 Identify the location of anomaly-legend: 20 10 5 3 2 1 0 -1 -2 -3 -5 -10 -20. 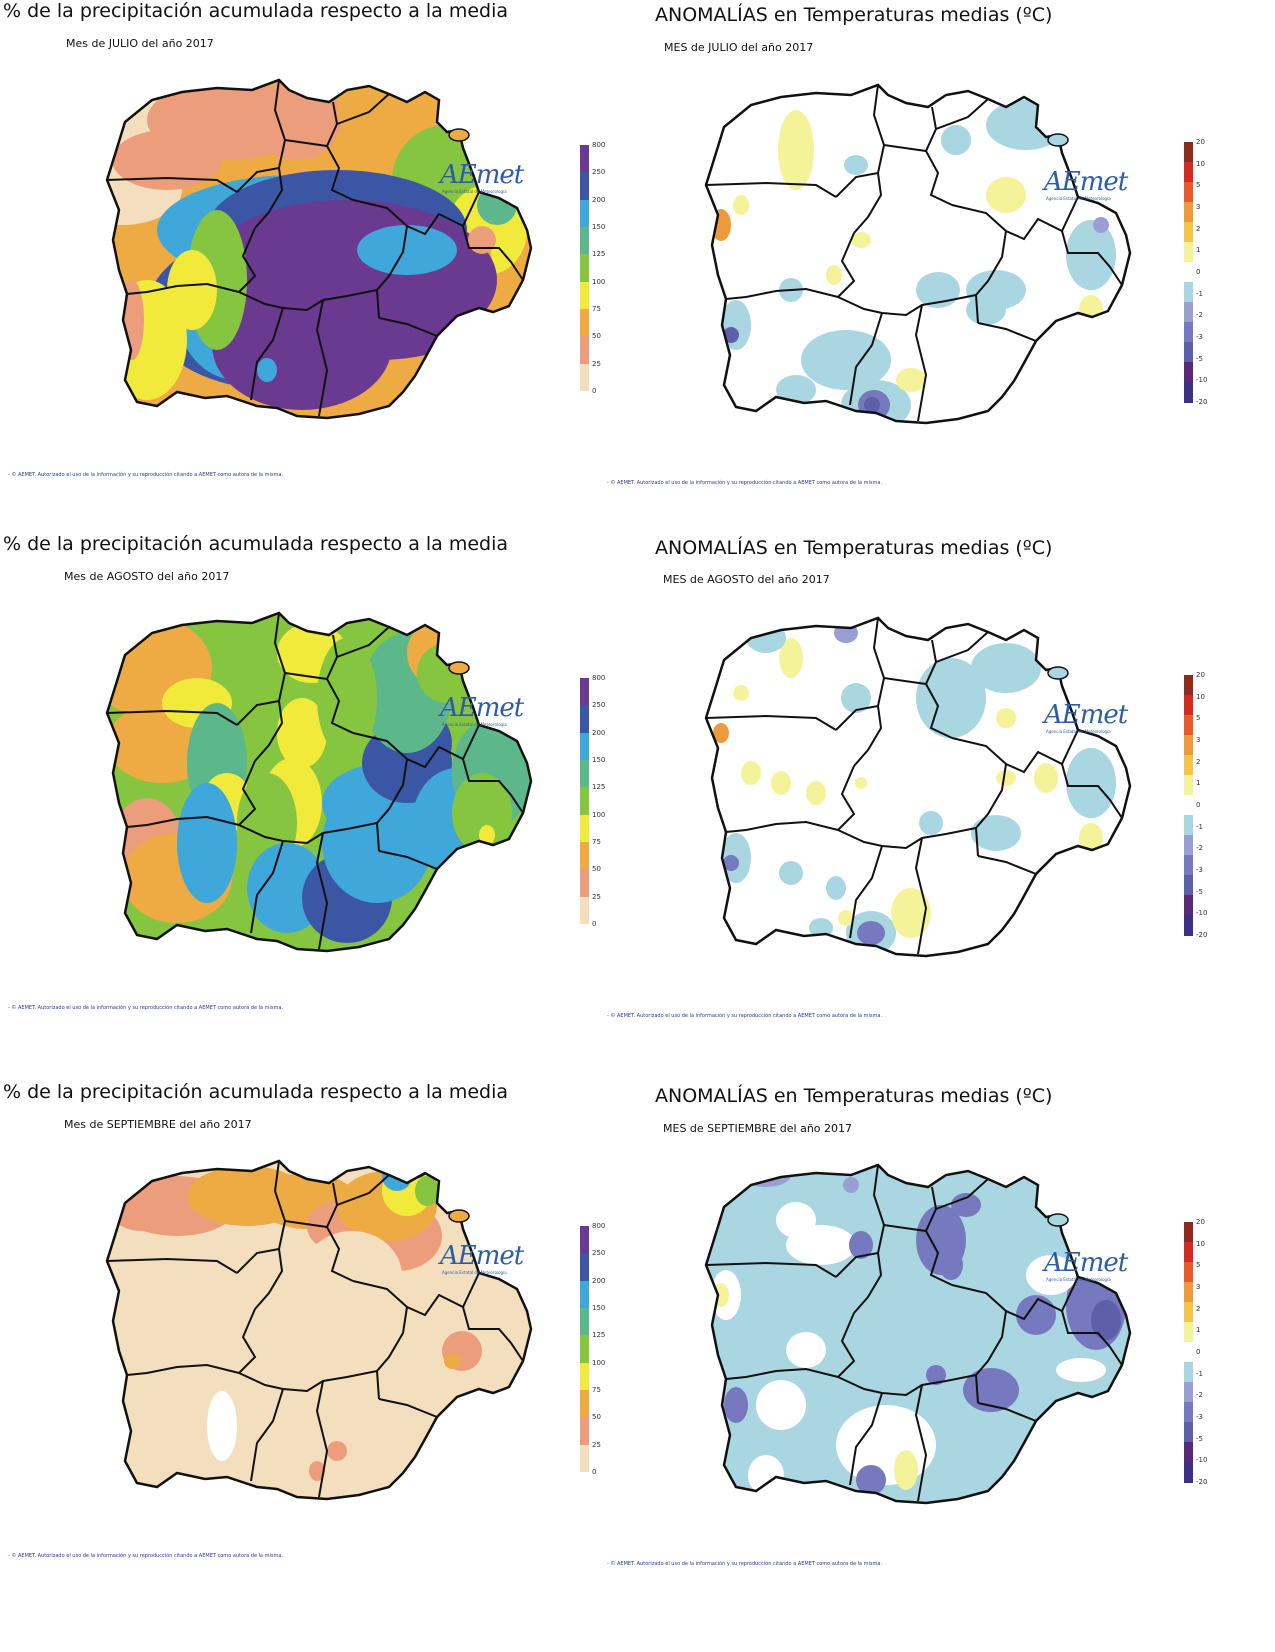
(1201, 805).